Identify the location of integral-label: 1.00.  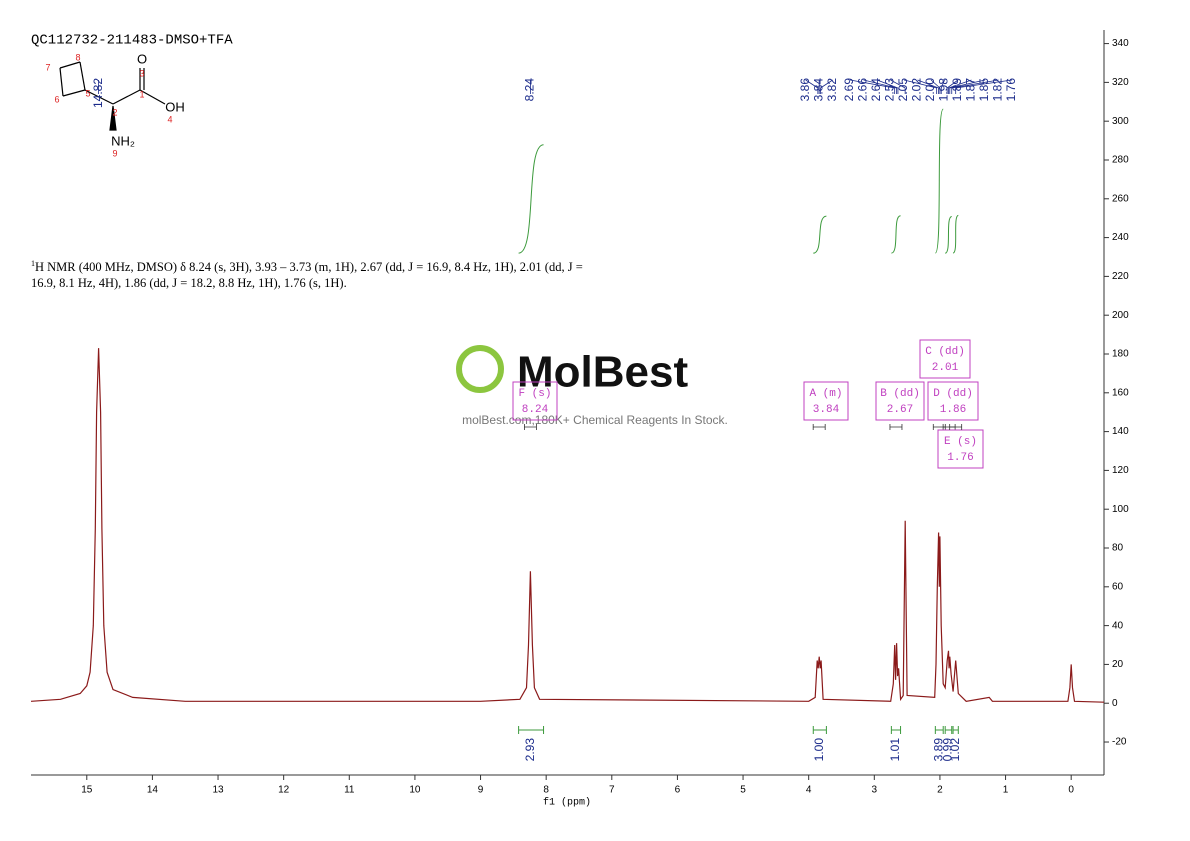
(819, 750).